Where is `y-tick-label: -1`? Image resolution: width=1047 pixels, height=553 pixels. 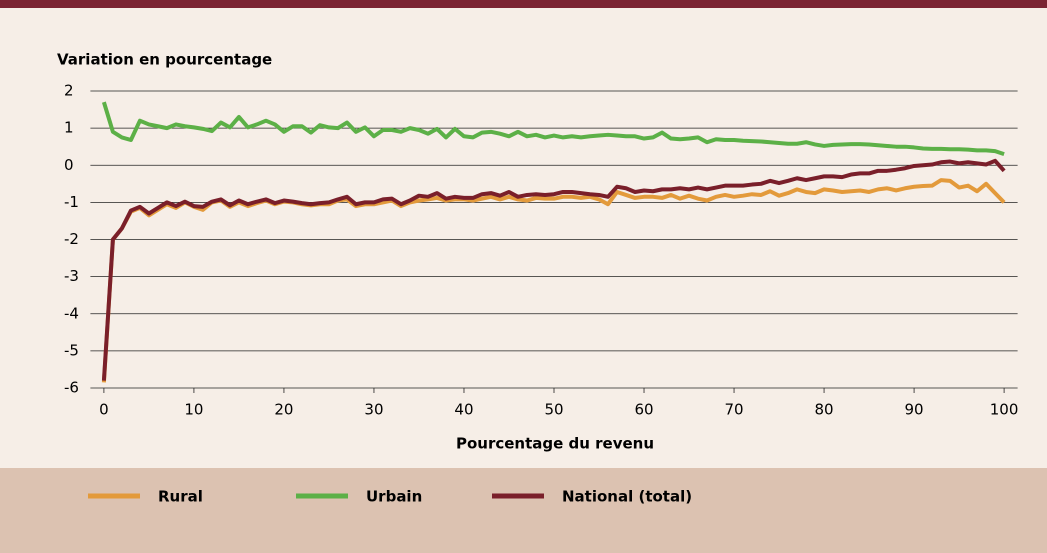
y-tick-label: -1 is located at coordinates (71, 202).